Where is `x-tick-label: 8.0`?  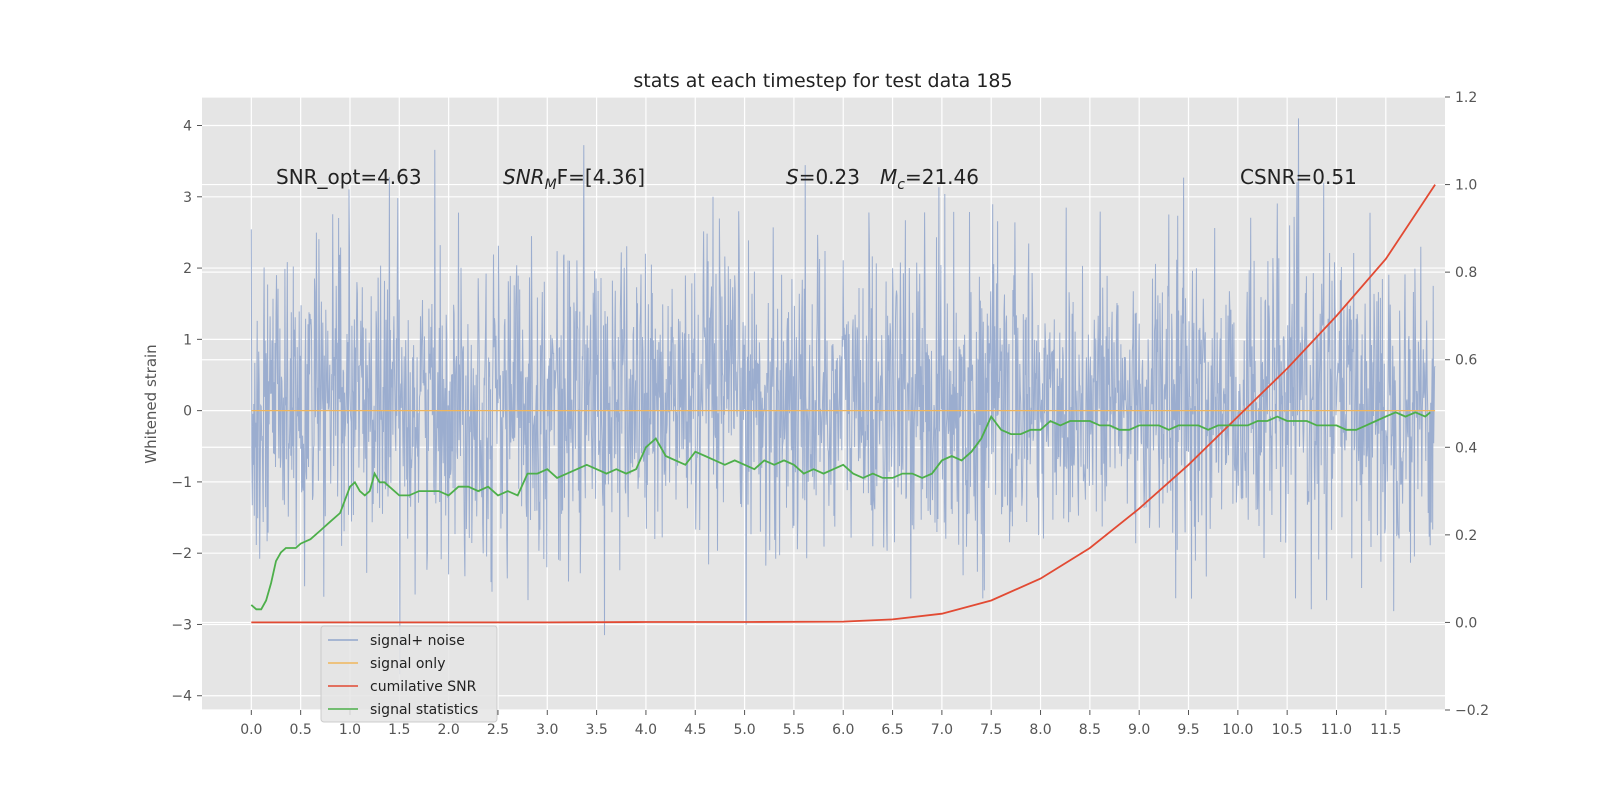
x-tick-label: 8.0 is located at coordinates (1040, 730).